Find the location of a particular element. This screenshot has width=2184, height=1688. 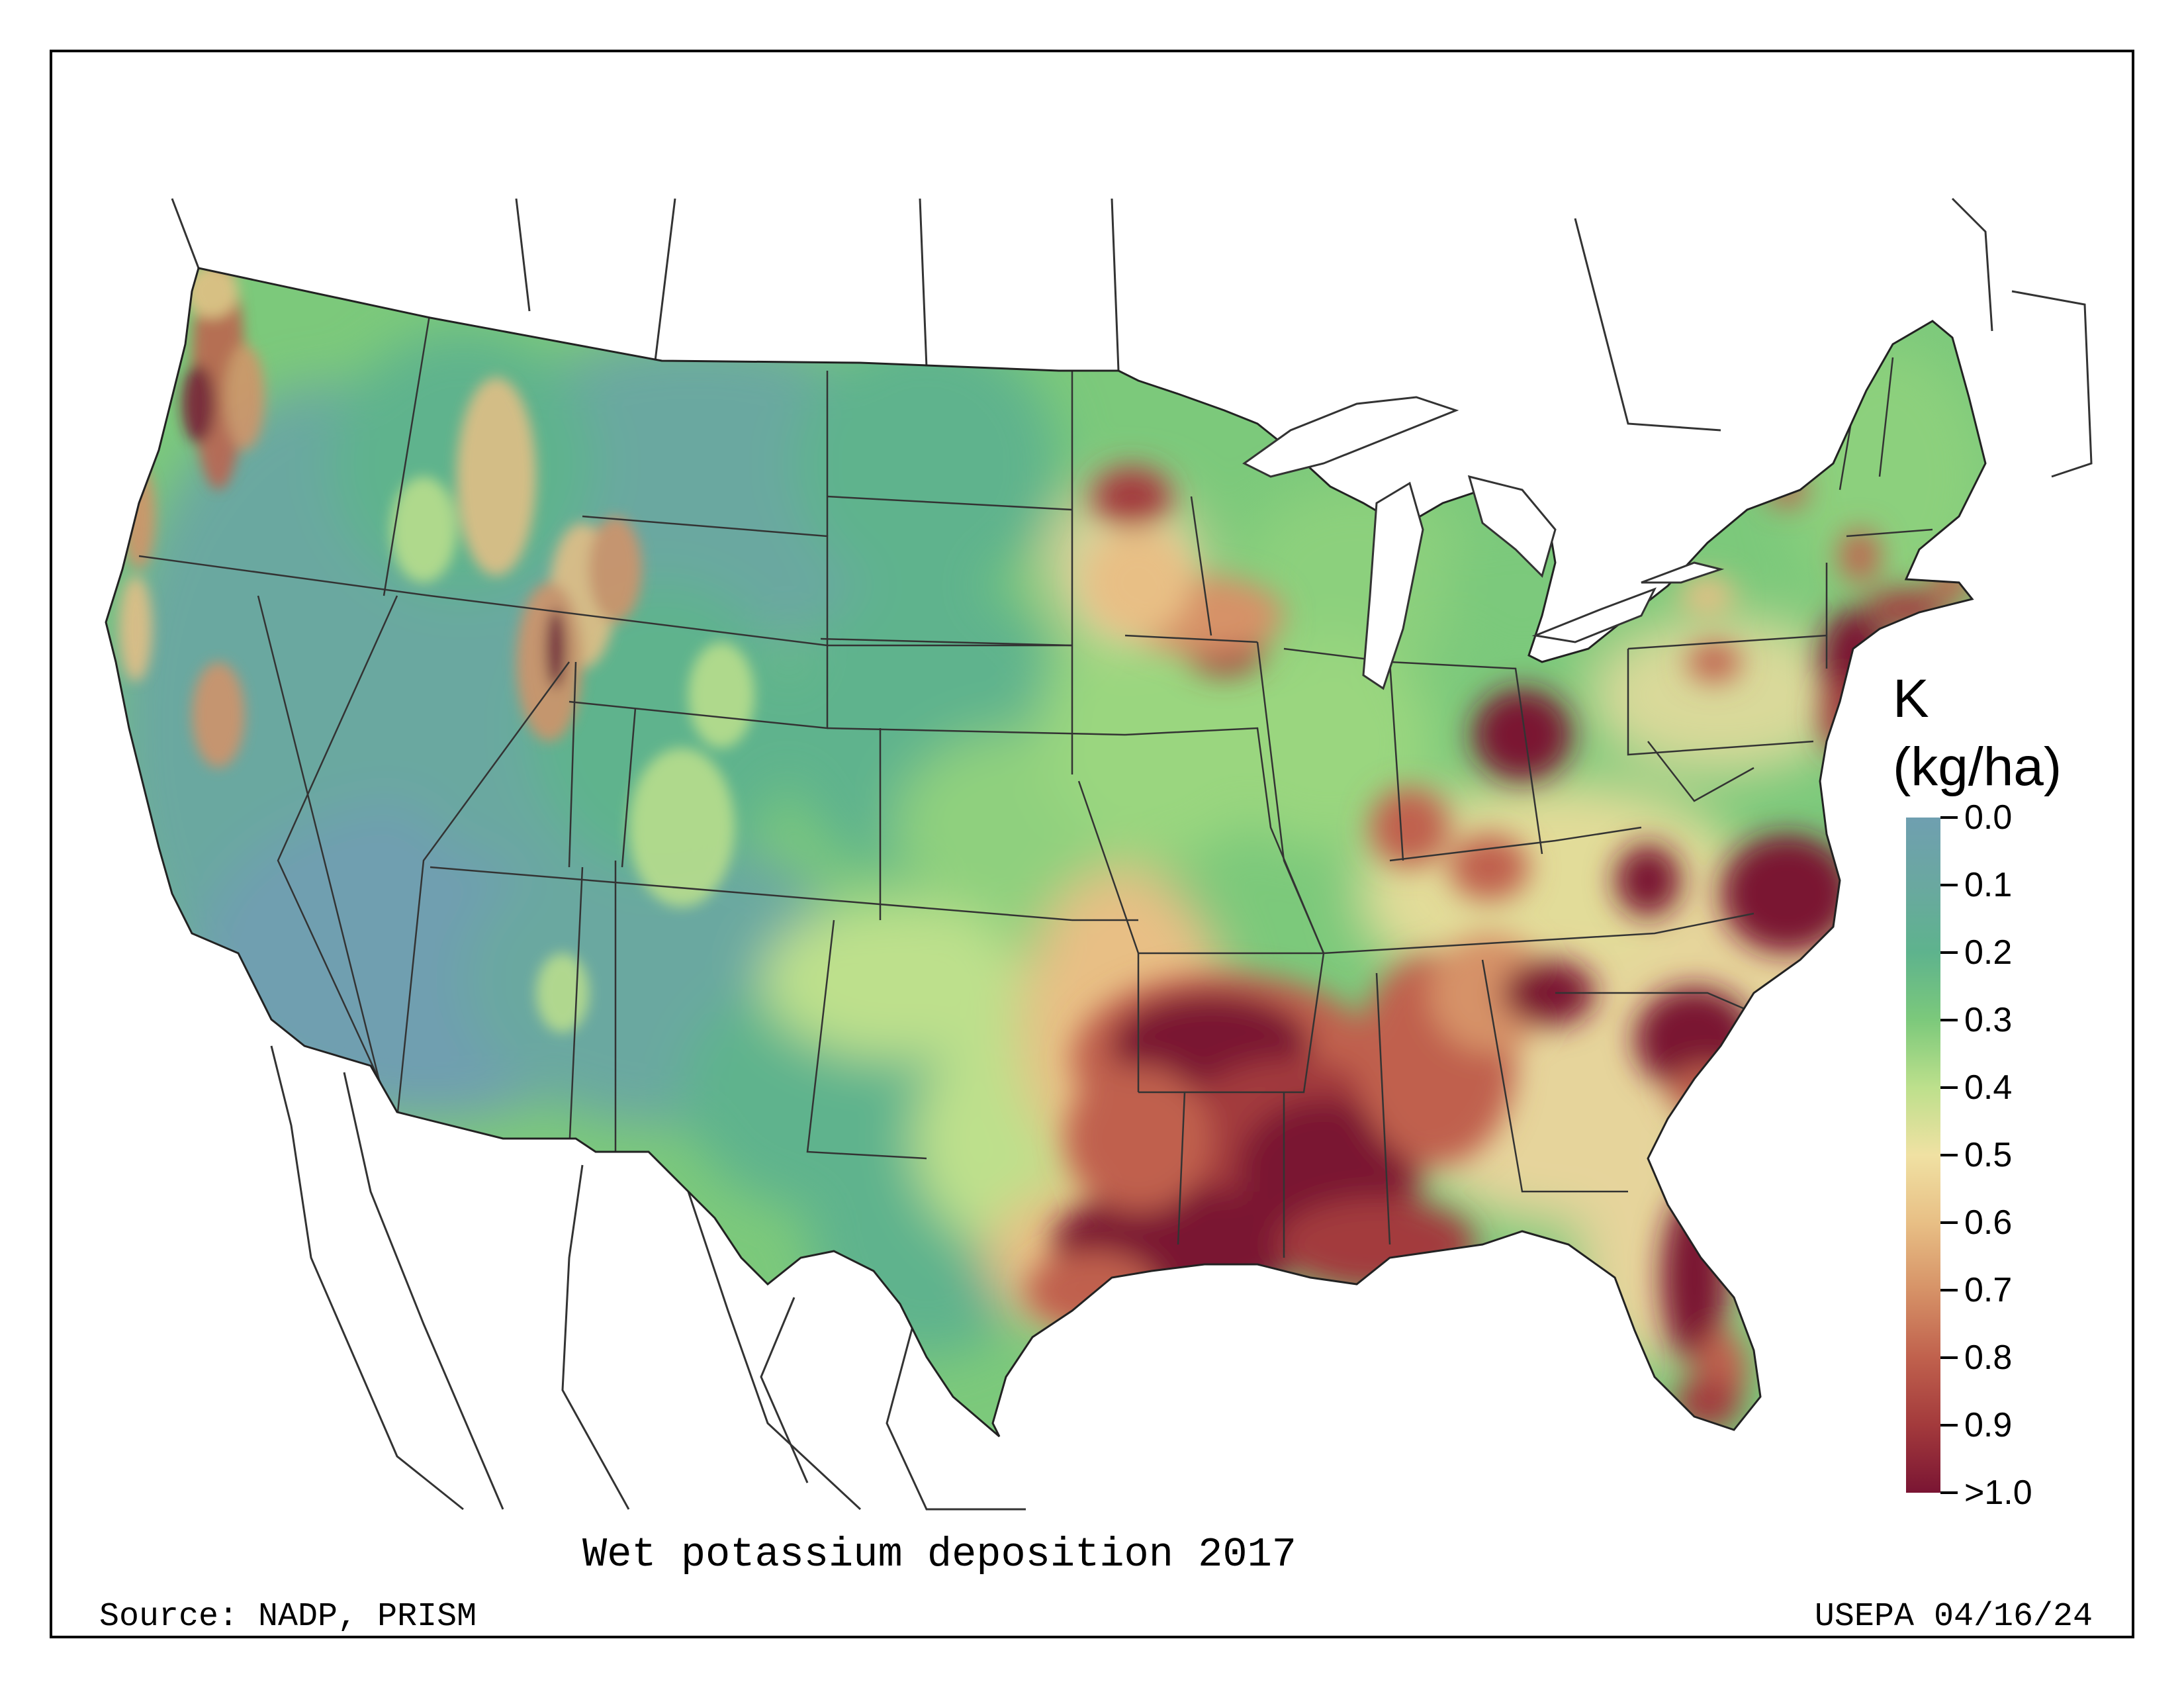

legend-tick-label-6: 0.6 is located at coordinates (1988, 1222).